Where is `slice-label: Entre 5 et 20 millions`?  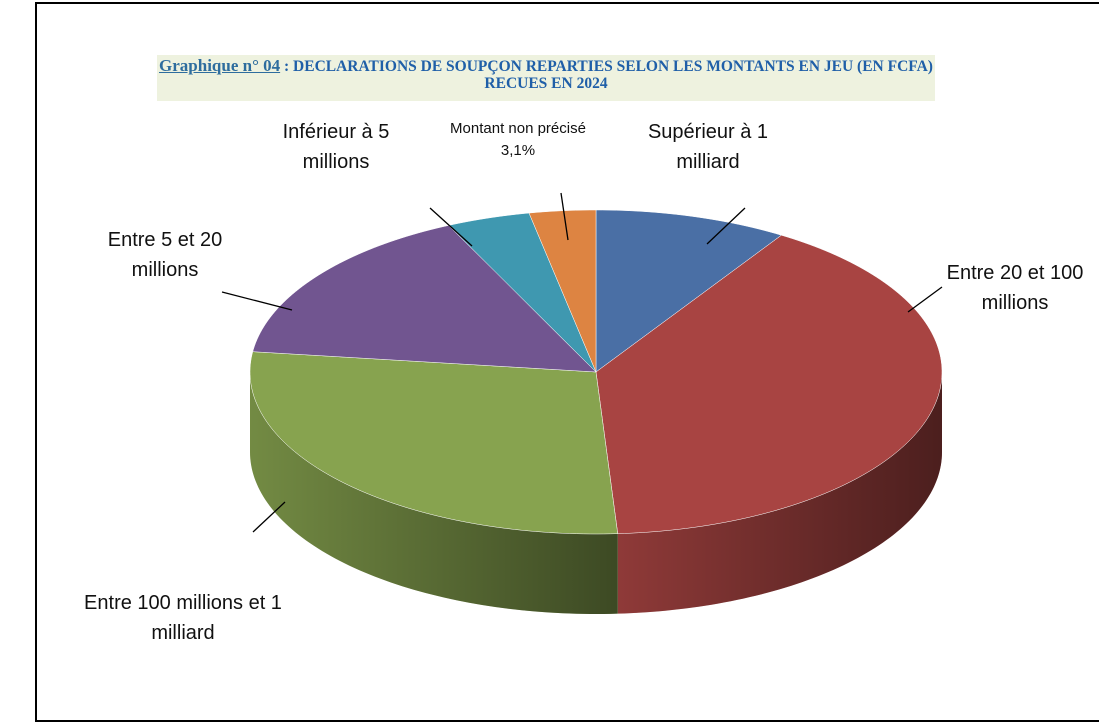
slice-label: Entre 5 et 20 millions is located at coordinates (165, 255).